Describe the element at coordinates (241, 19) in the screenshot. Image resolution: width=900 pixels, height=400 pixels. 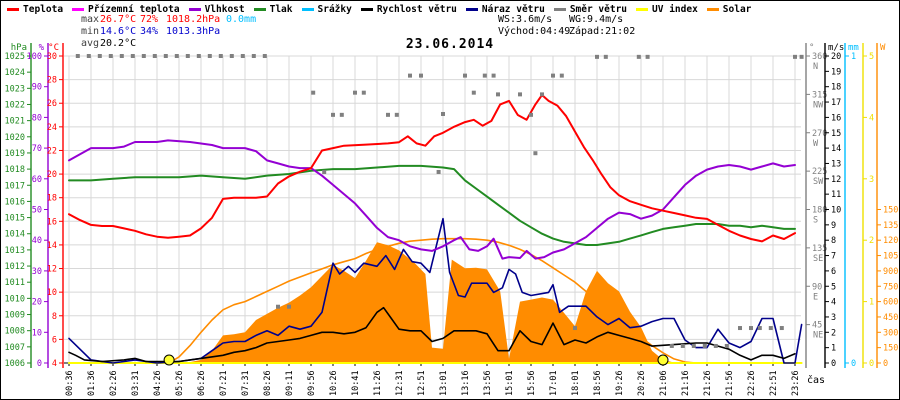
I see `stat-rain-total: 0.0mm` at that location.